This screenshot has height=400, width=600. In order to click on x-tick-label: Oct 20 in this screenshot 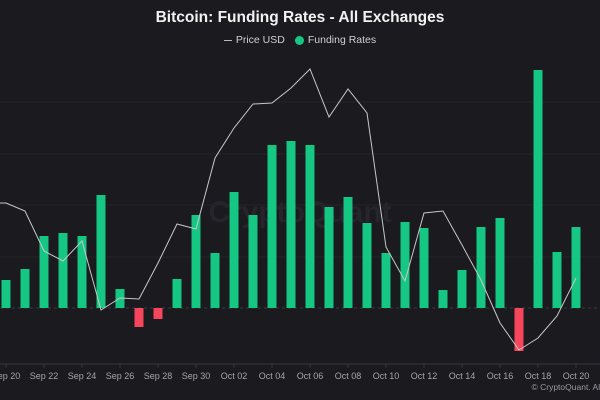, I will do `click(576, 376)`.